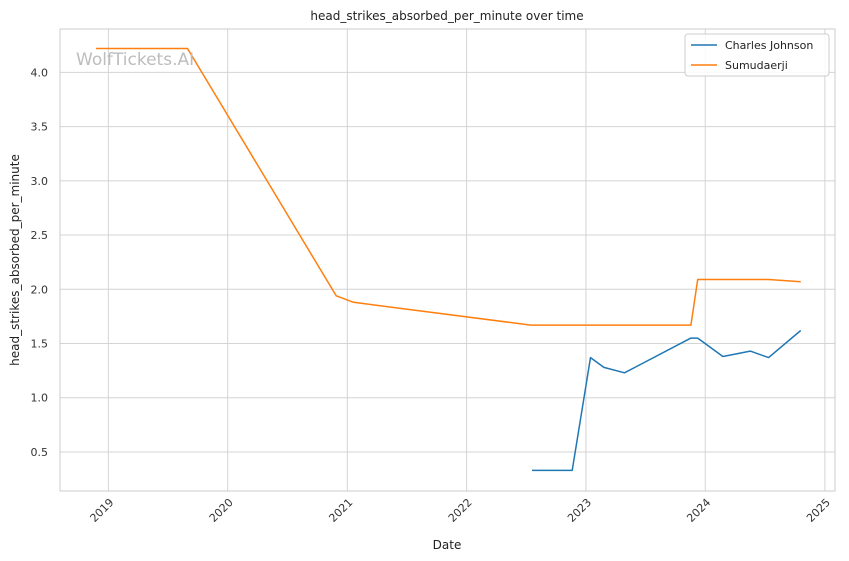 Image resolution: width=849 pixels, height=561 pixels. What do you see at coordinates (40, 398) in the screenshot?
I see `y-tick-label: 1.0` at bounding box center [40, 398].